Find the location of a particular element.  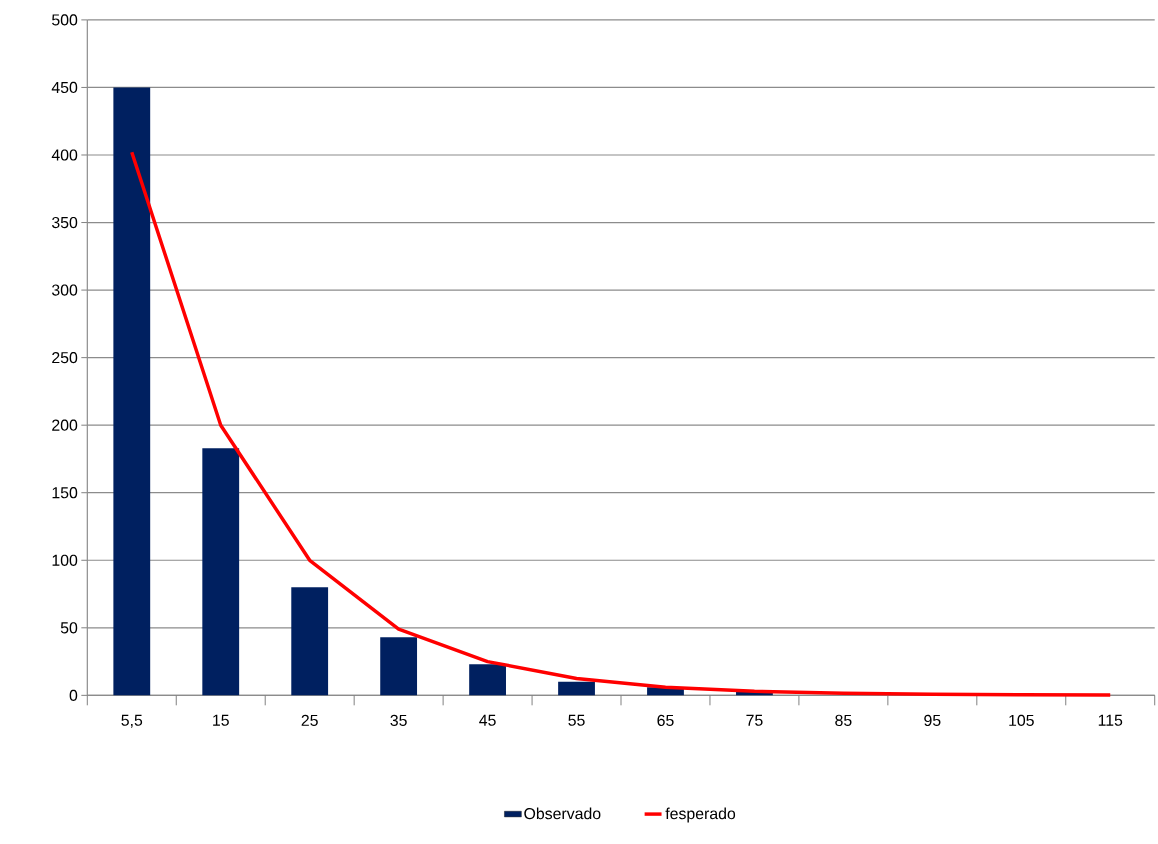

y-tick-label: 250 is located at coordinates (65, 358).